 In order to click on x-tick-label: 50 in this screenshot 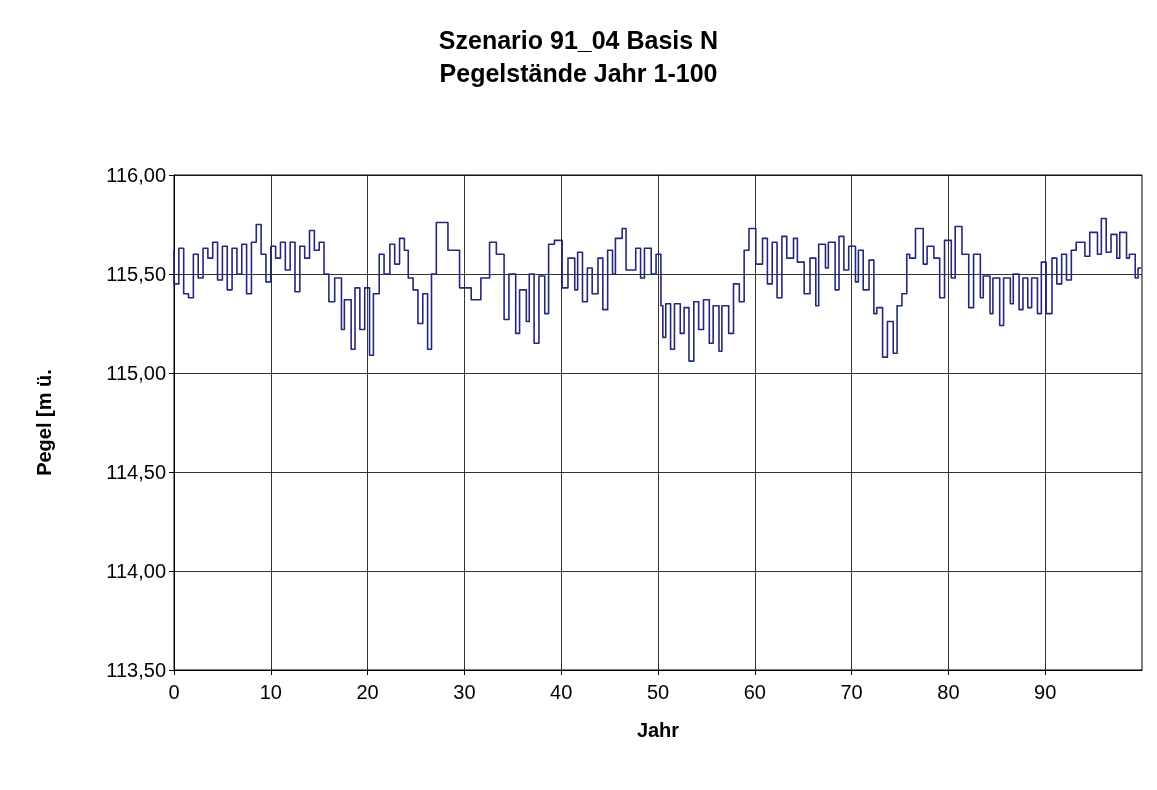, I will do `click(658, 692)`.